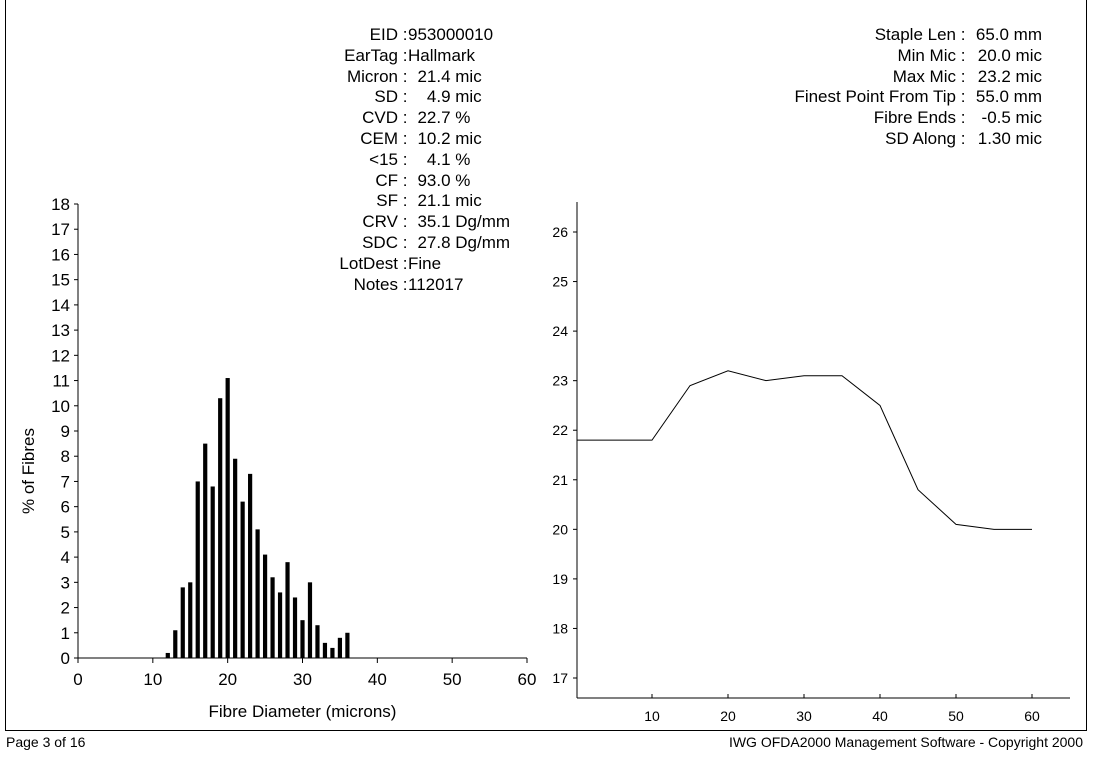  What do you see at coordinates (1009, 76) in the screenshot?
I see `length-stat-value: 23.2 mic` at bounding box center [1009, 76].